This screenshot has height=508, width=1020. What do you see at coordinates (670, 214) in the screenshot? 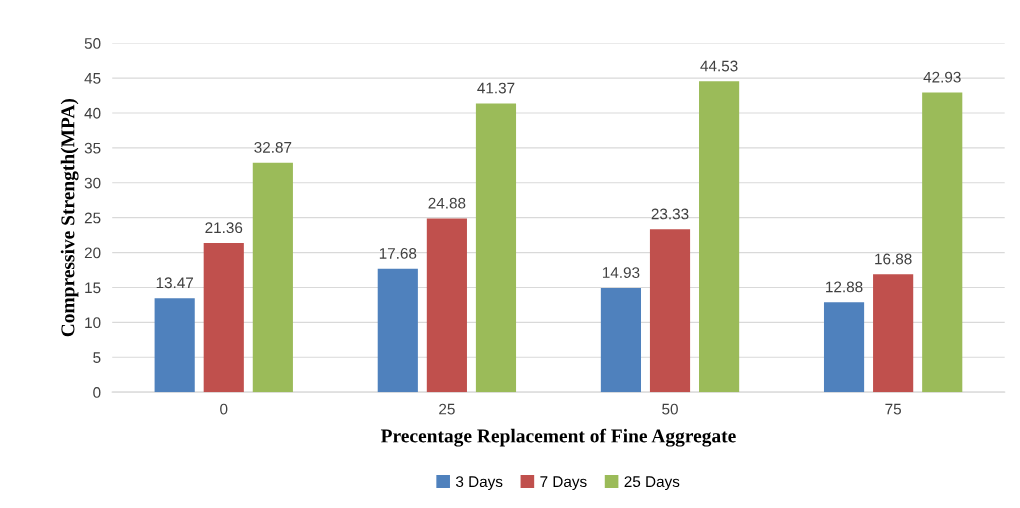
I see `data-label: 23.33` at bounding box center [670, 214].